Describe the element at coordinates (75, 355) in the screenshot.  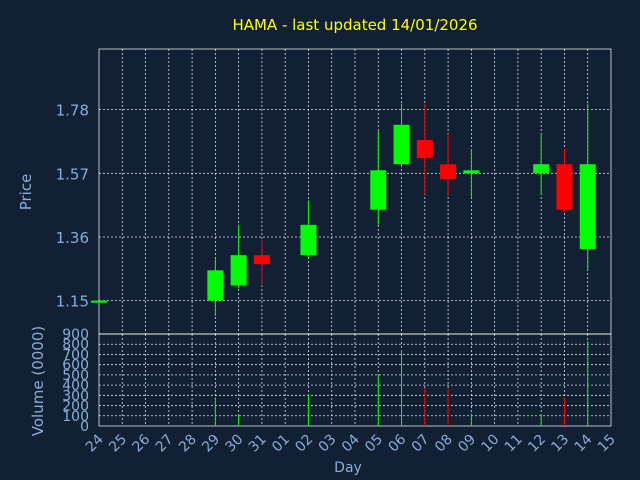
I see `volume-tick-label: 700` at that location.